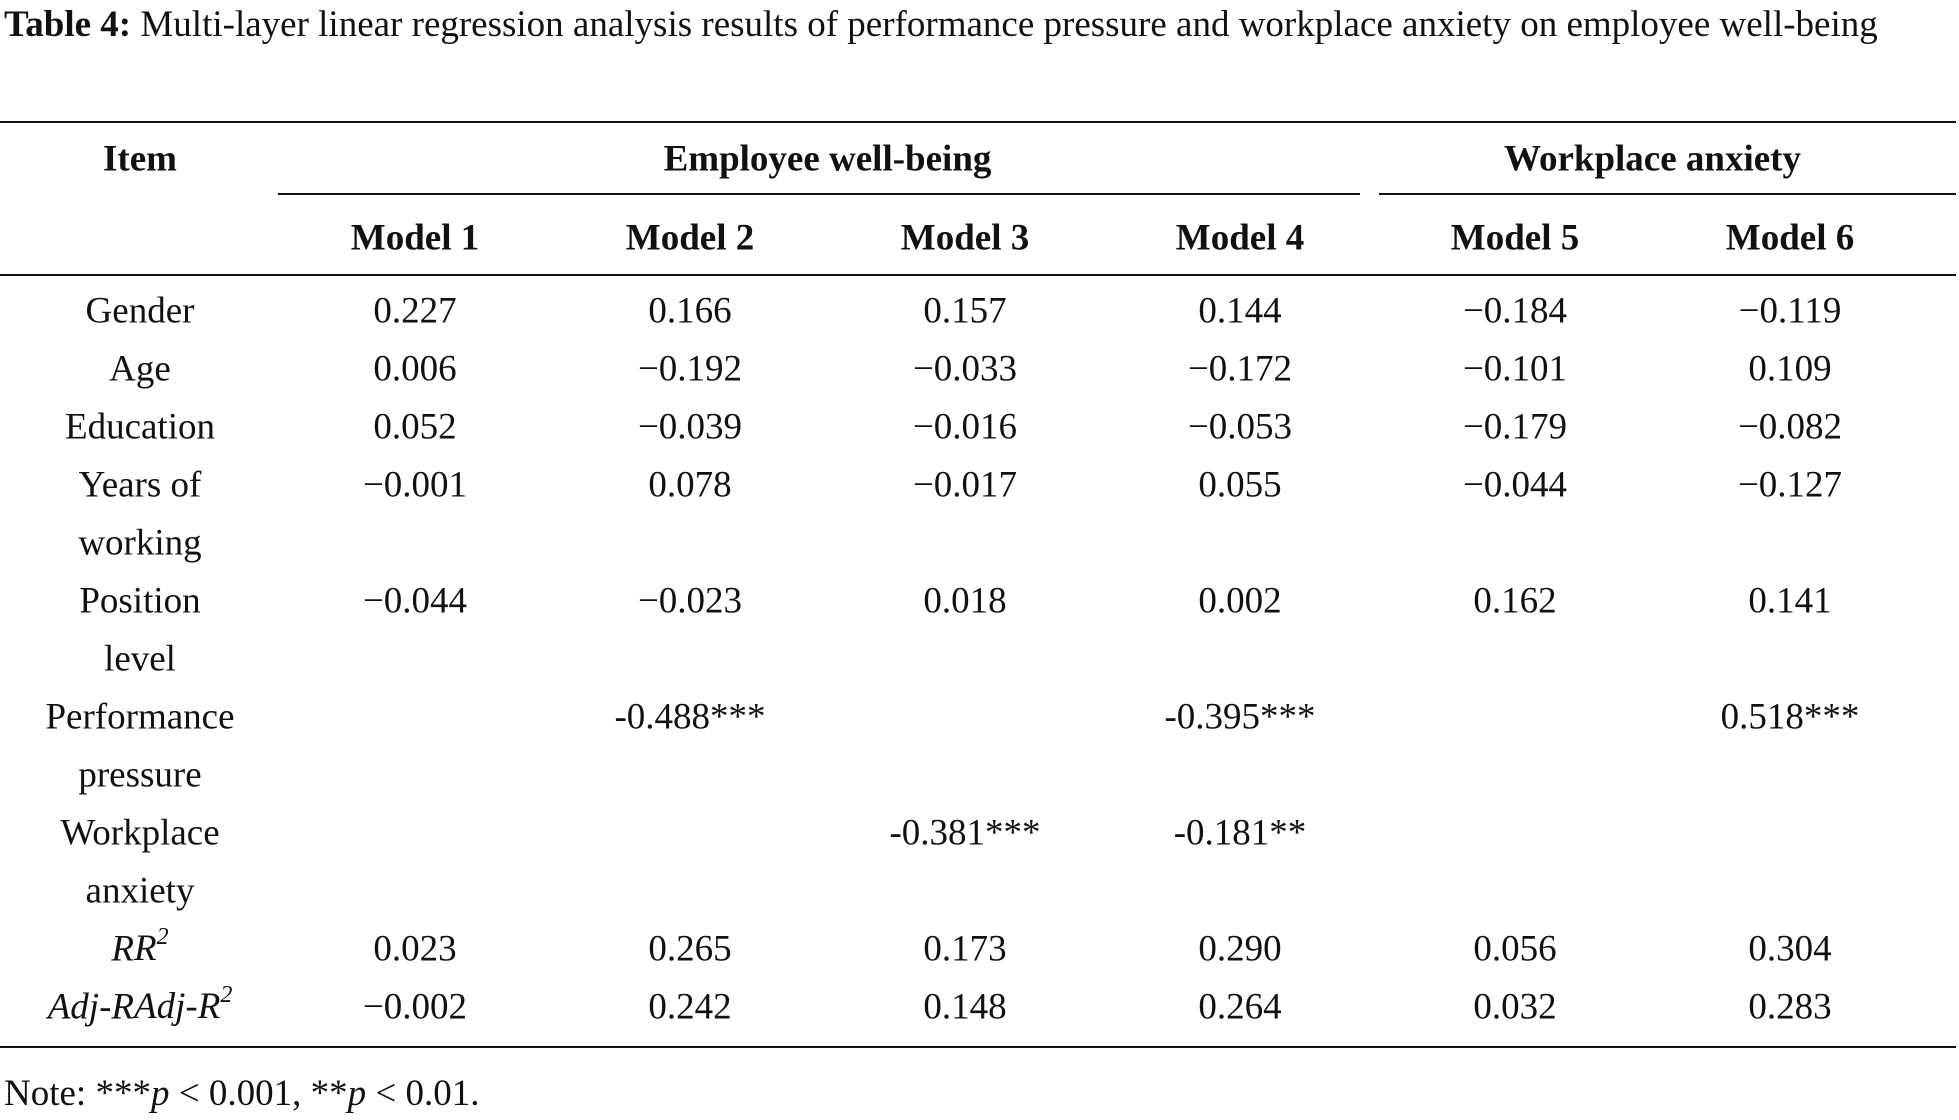 The width and height of the screenshot is (1959, 1120). I want to click on cell: 0.148, so click(964, 1006).